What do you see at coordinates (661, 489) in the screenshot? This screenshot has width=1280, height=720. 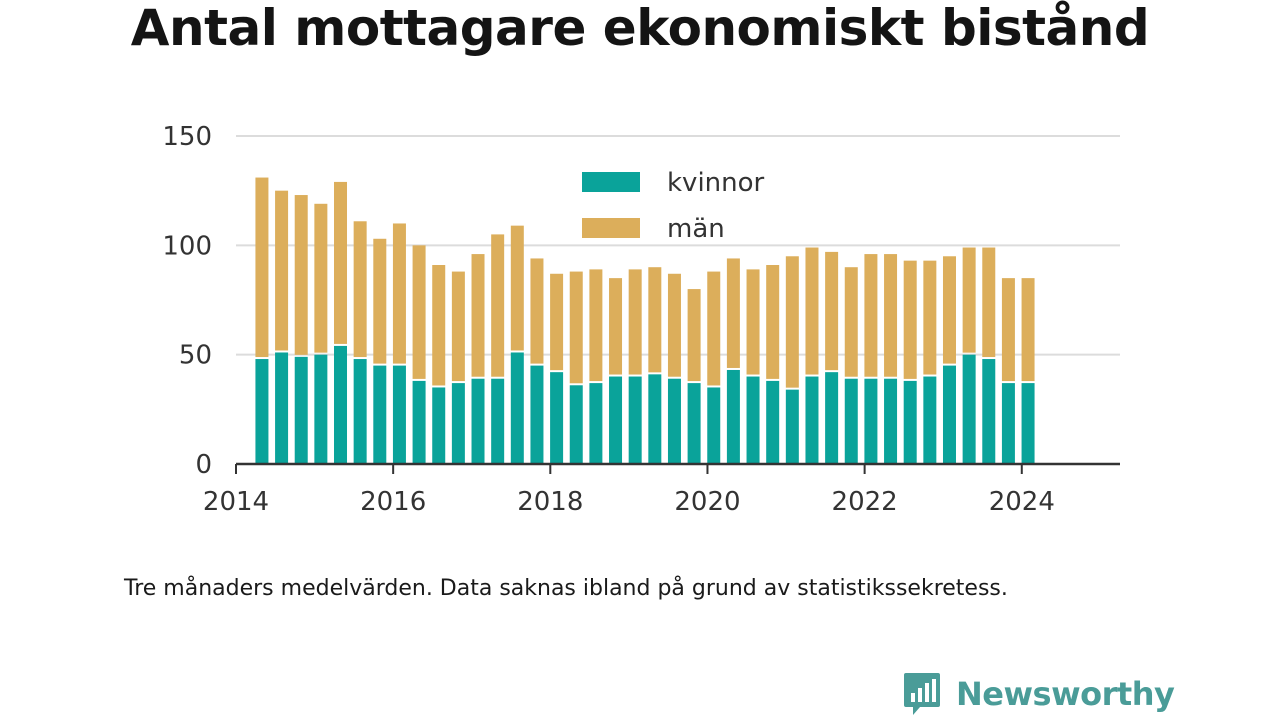 I see `x-axis: 2014 2016 2018 2020 2022 2024` at bounding box center [661, 489].